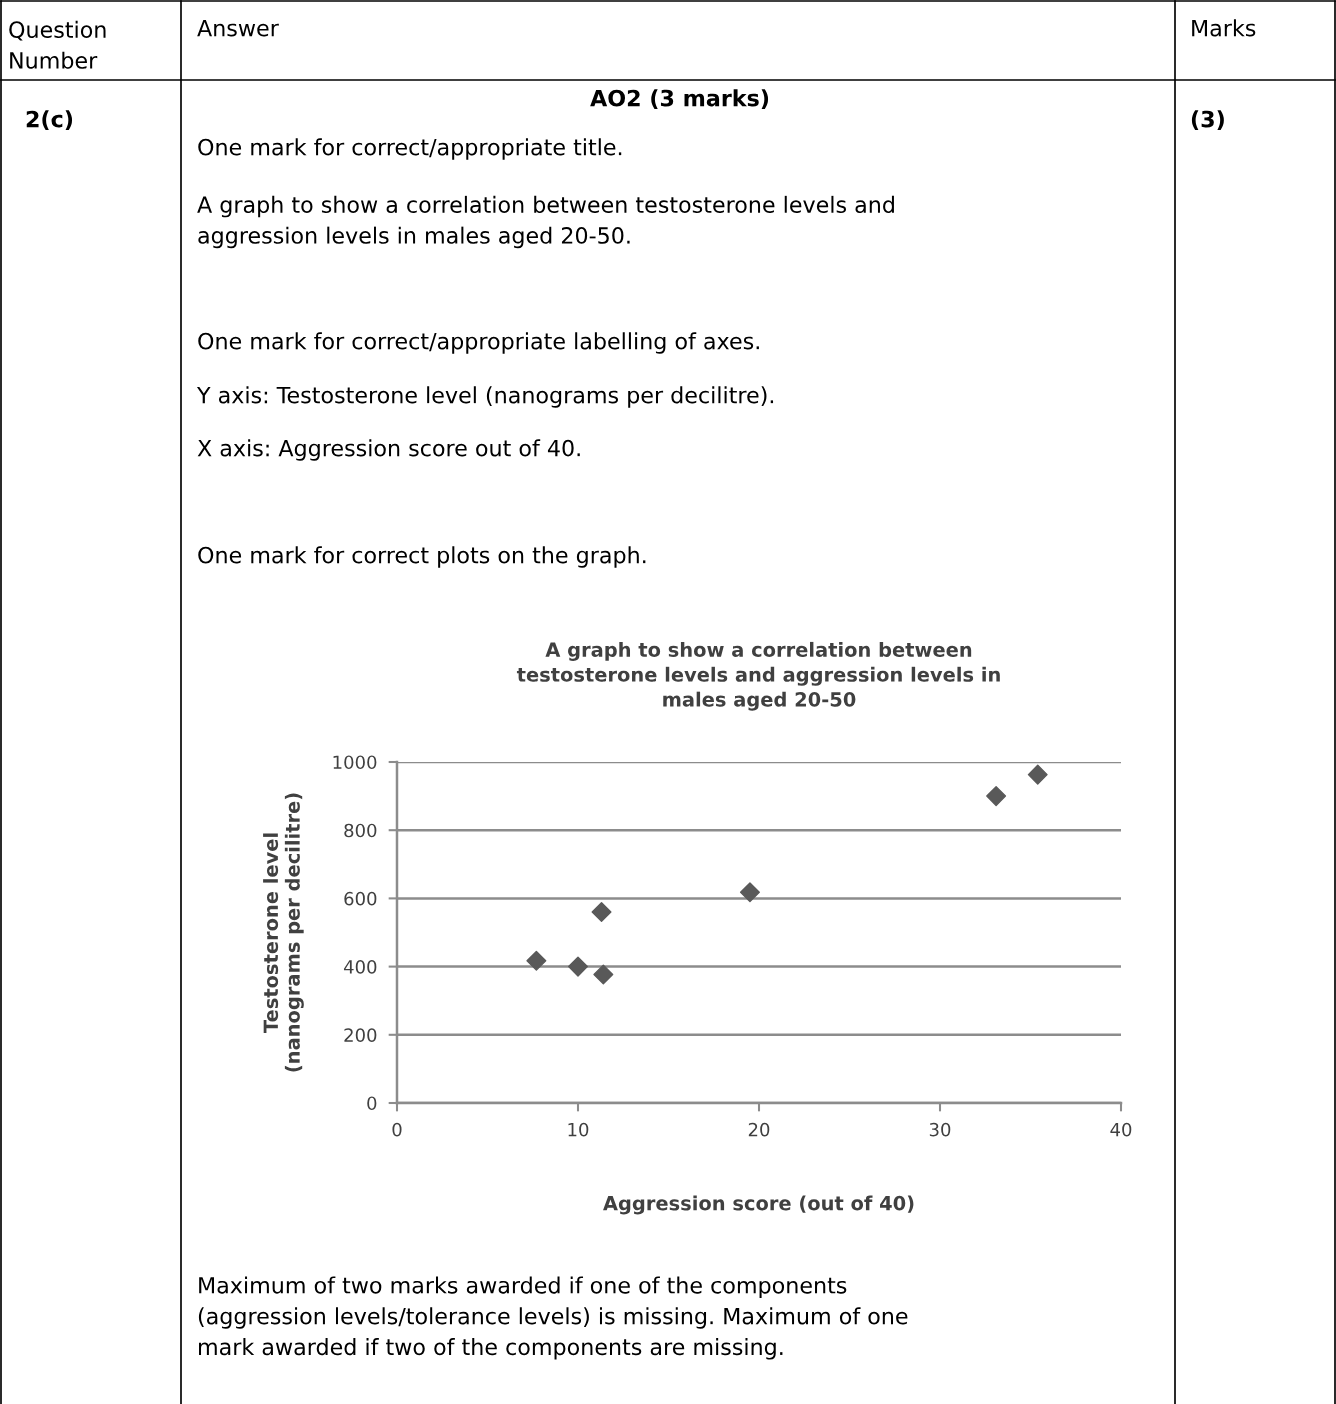 This screenshot has height=1404, width=1336. I want to click on x-tick-label: 40, so click(1121, 1129).